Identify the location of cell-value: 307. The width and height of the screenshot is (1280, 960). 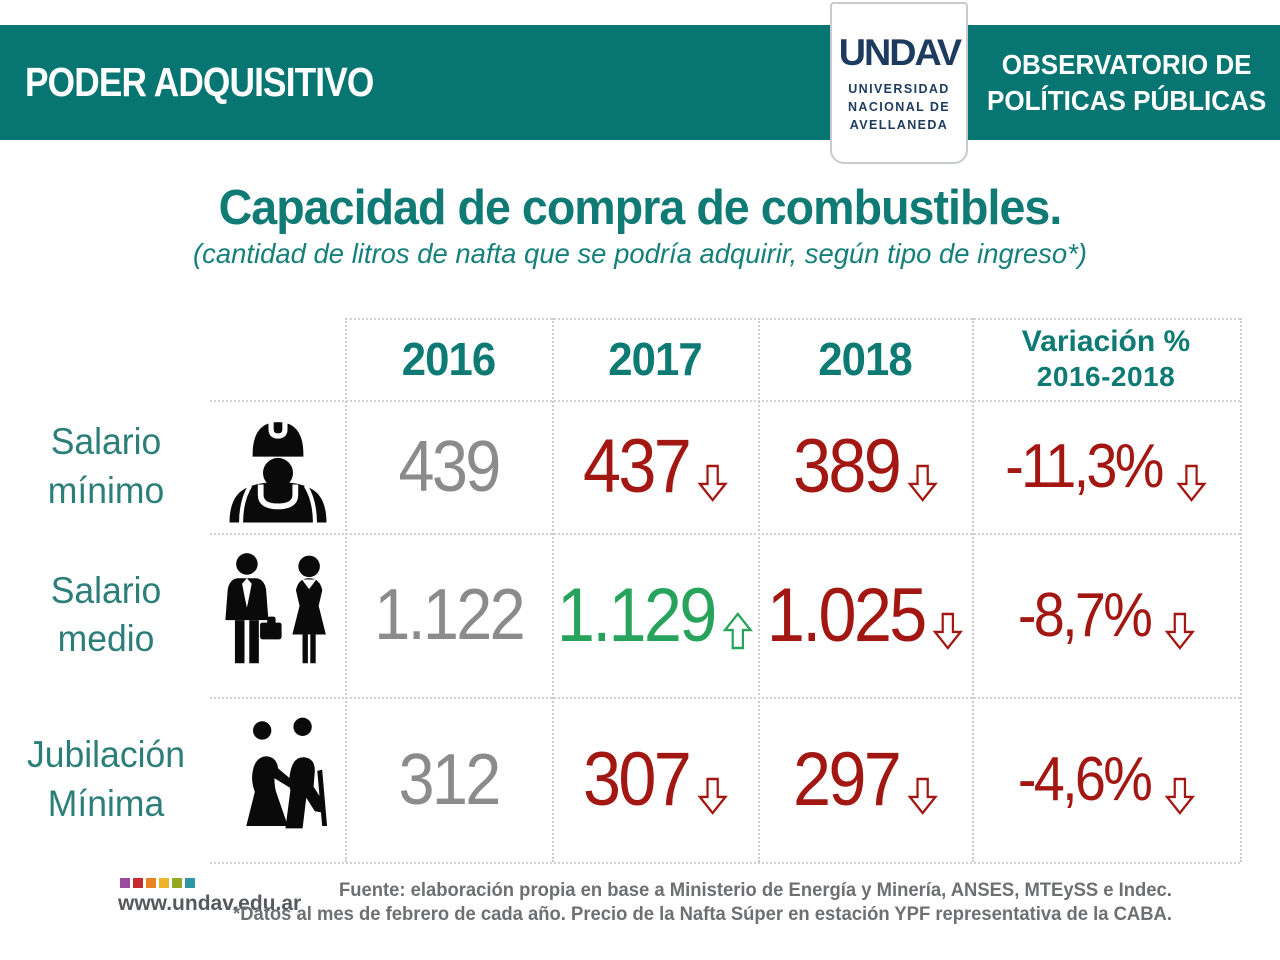
(637, 779).